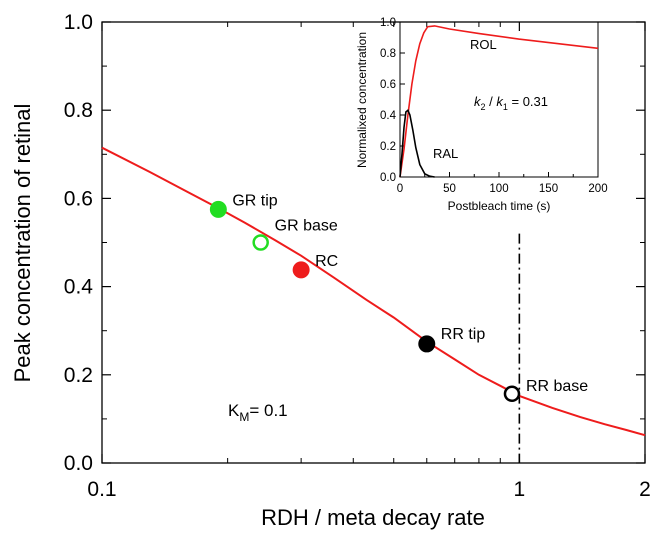 Image resolution: width=660 pixels, height=536 pixels. What do you see at coordinates (505, 107) in the screenshot?
I see `inset-ratio-k1-sub: 1` at bounding box center [505, 107].